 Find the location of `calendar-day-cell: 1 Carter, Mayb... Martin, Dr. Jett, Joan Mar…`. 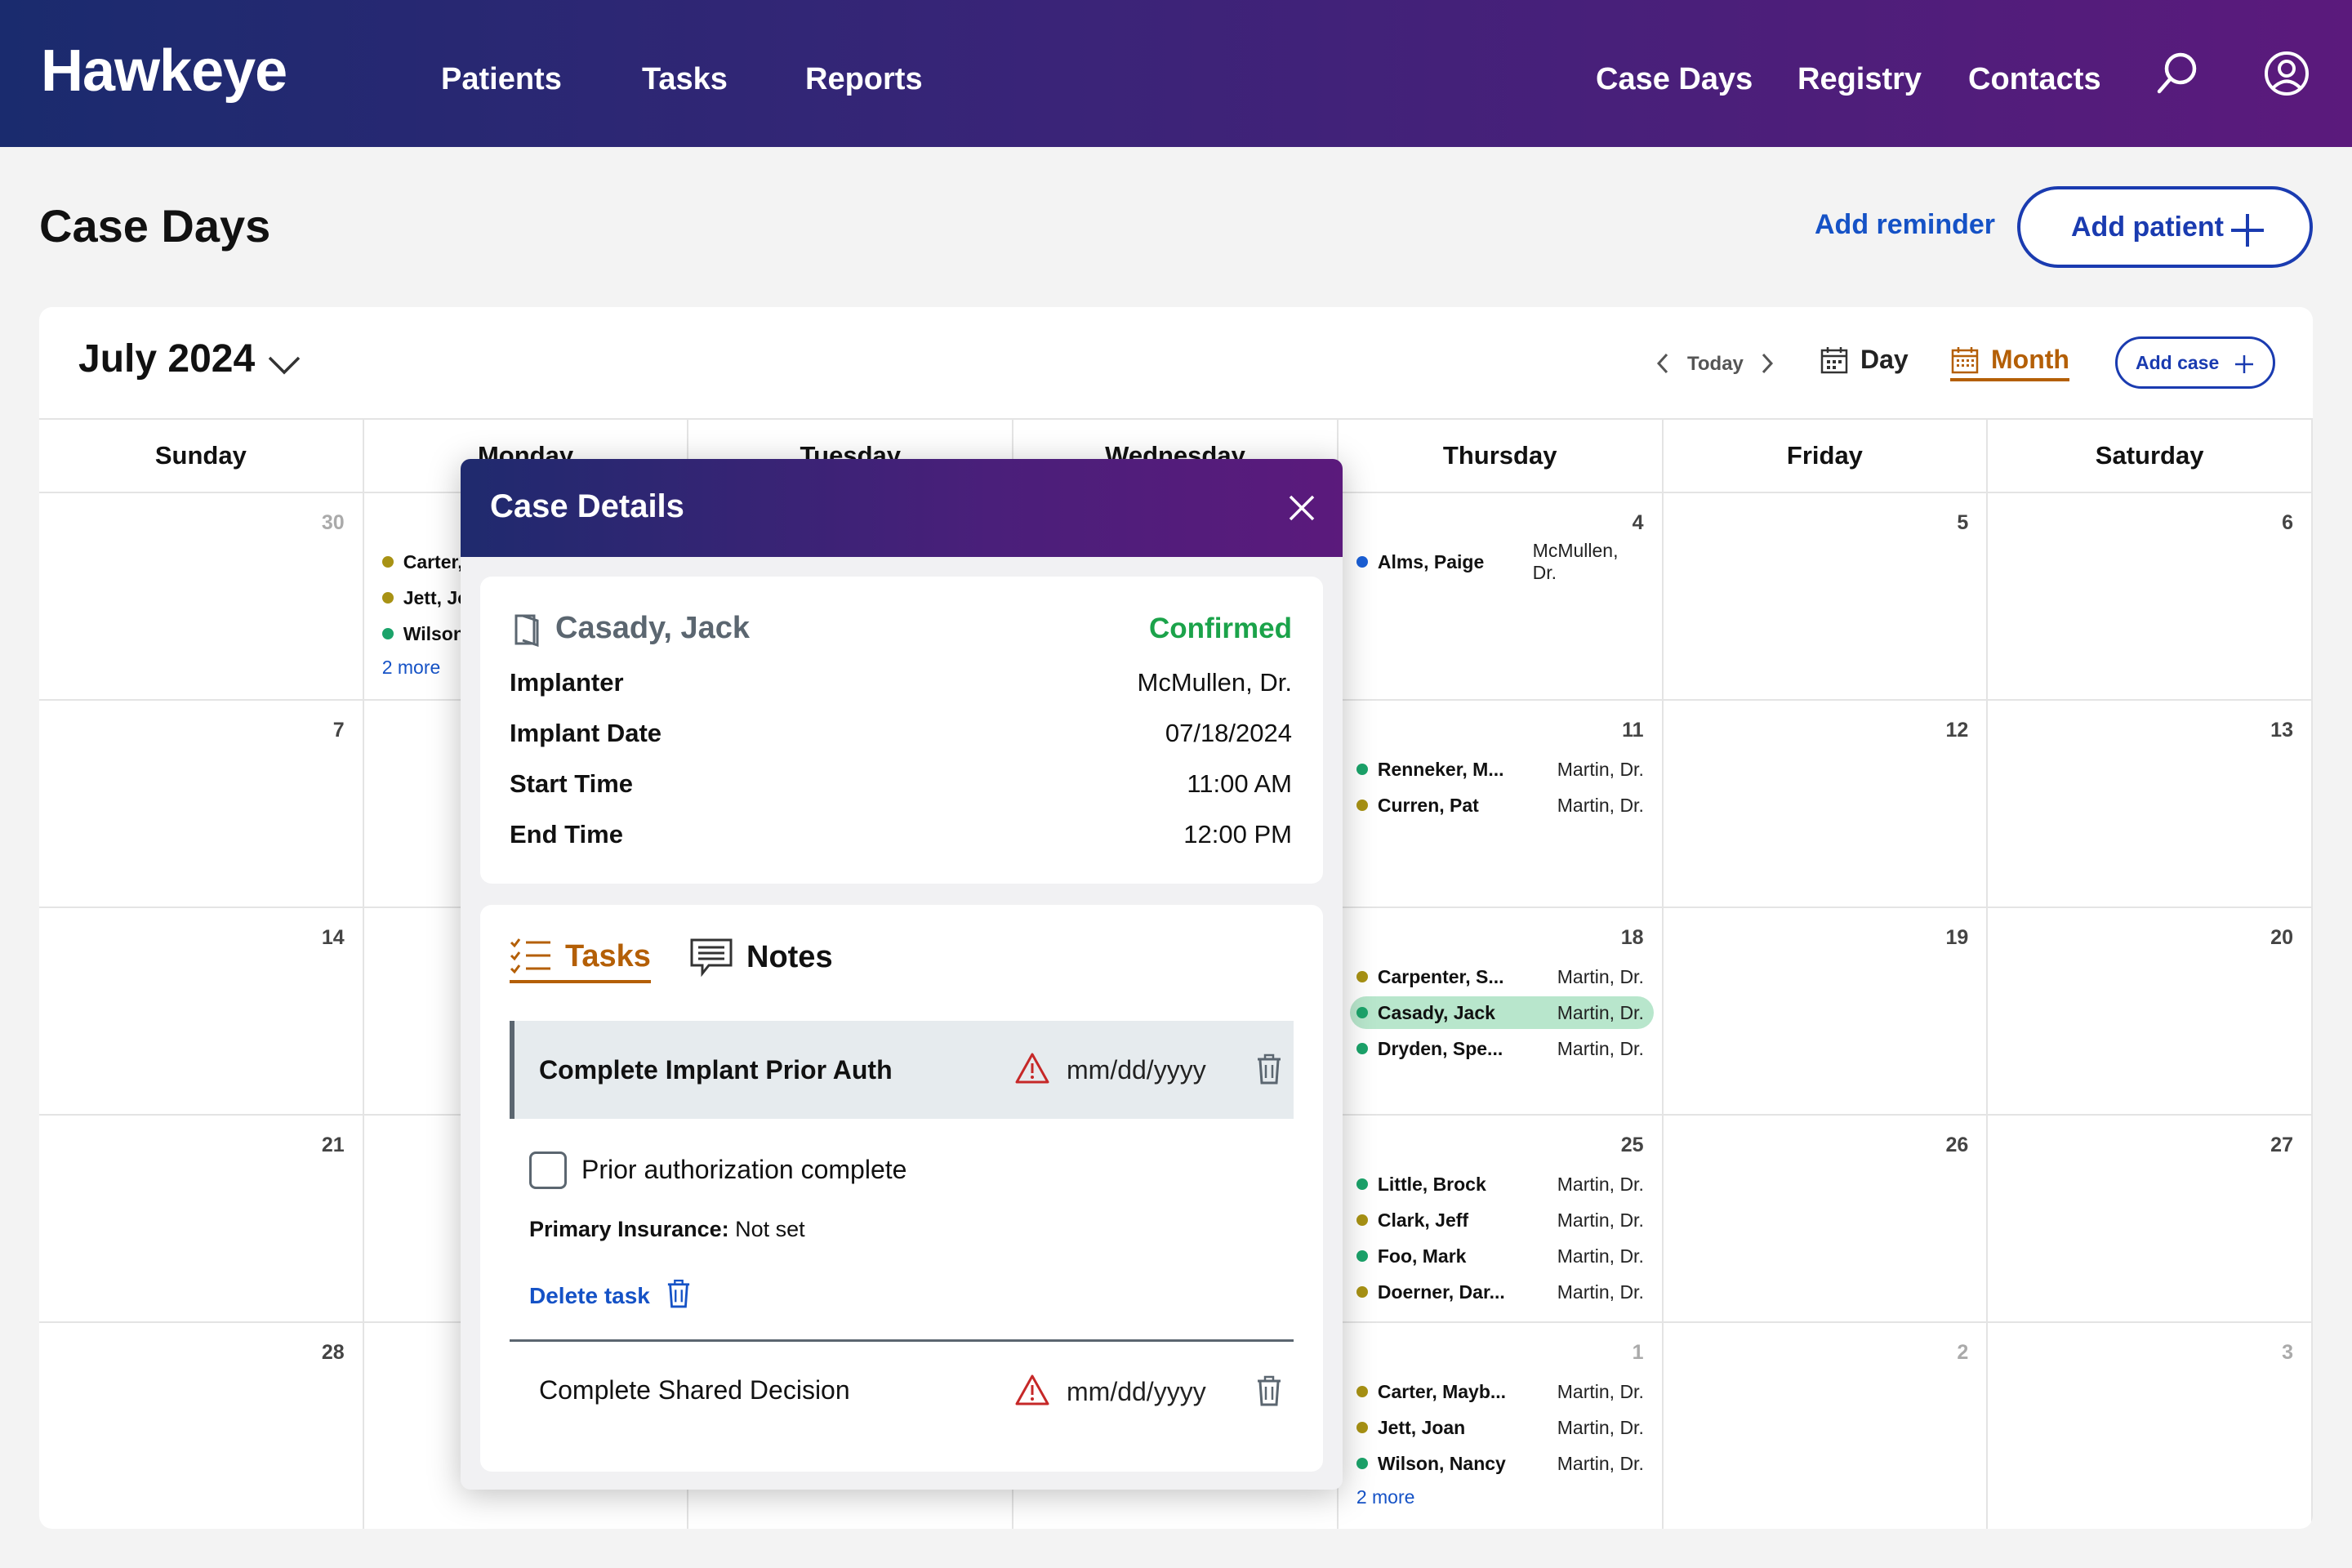

calendar-day-cell: 1 Carter, Mayb... Martin, Dr. Jett, Joan Mar… is located at coordinates (1501, 1426).